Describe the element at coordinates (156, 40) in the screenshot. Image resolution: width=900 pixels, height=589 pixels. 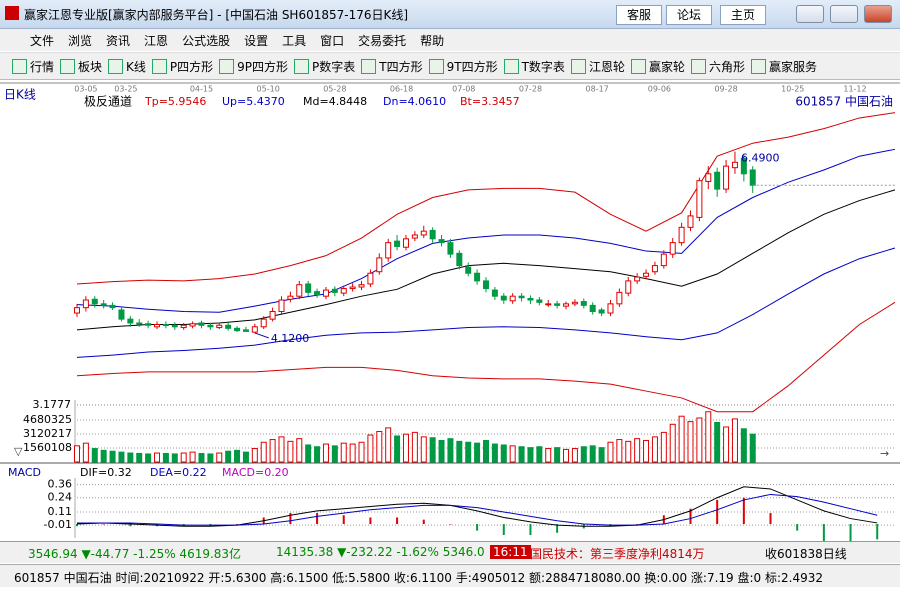
I see `menu-item: 江恩` at that location.